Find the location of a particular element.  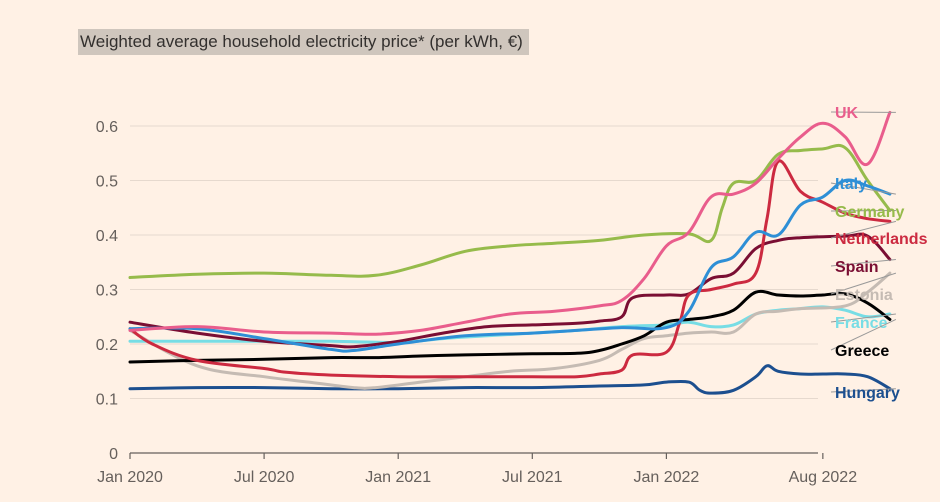

y-tick-label: 0.3 is located at coordinates (107, 291).